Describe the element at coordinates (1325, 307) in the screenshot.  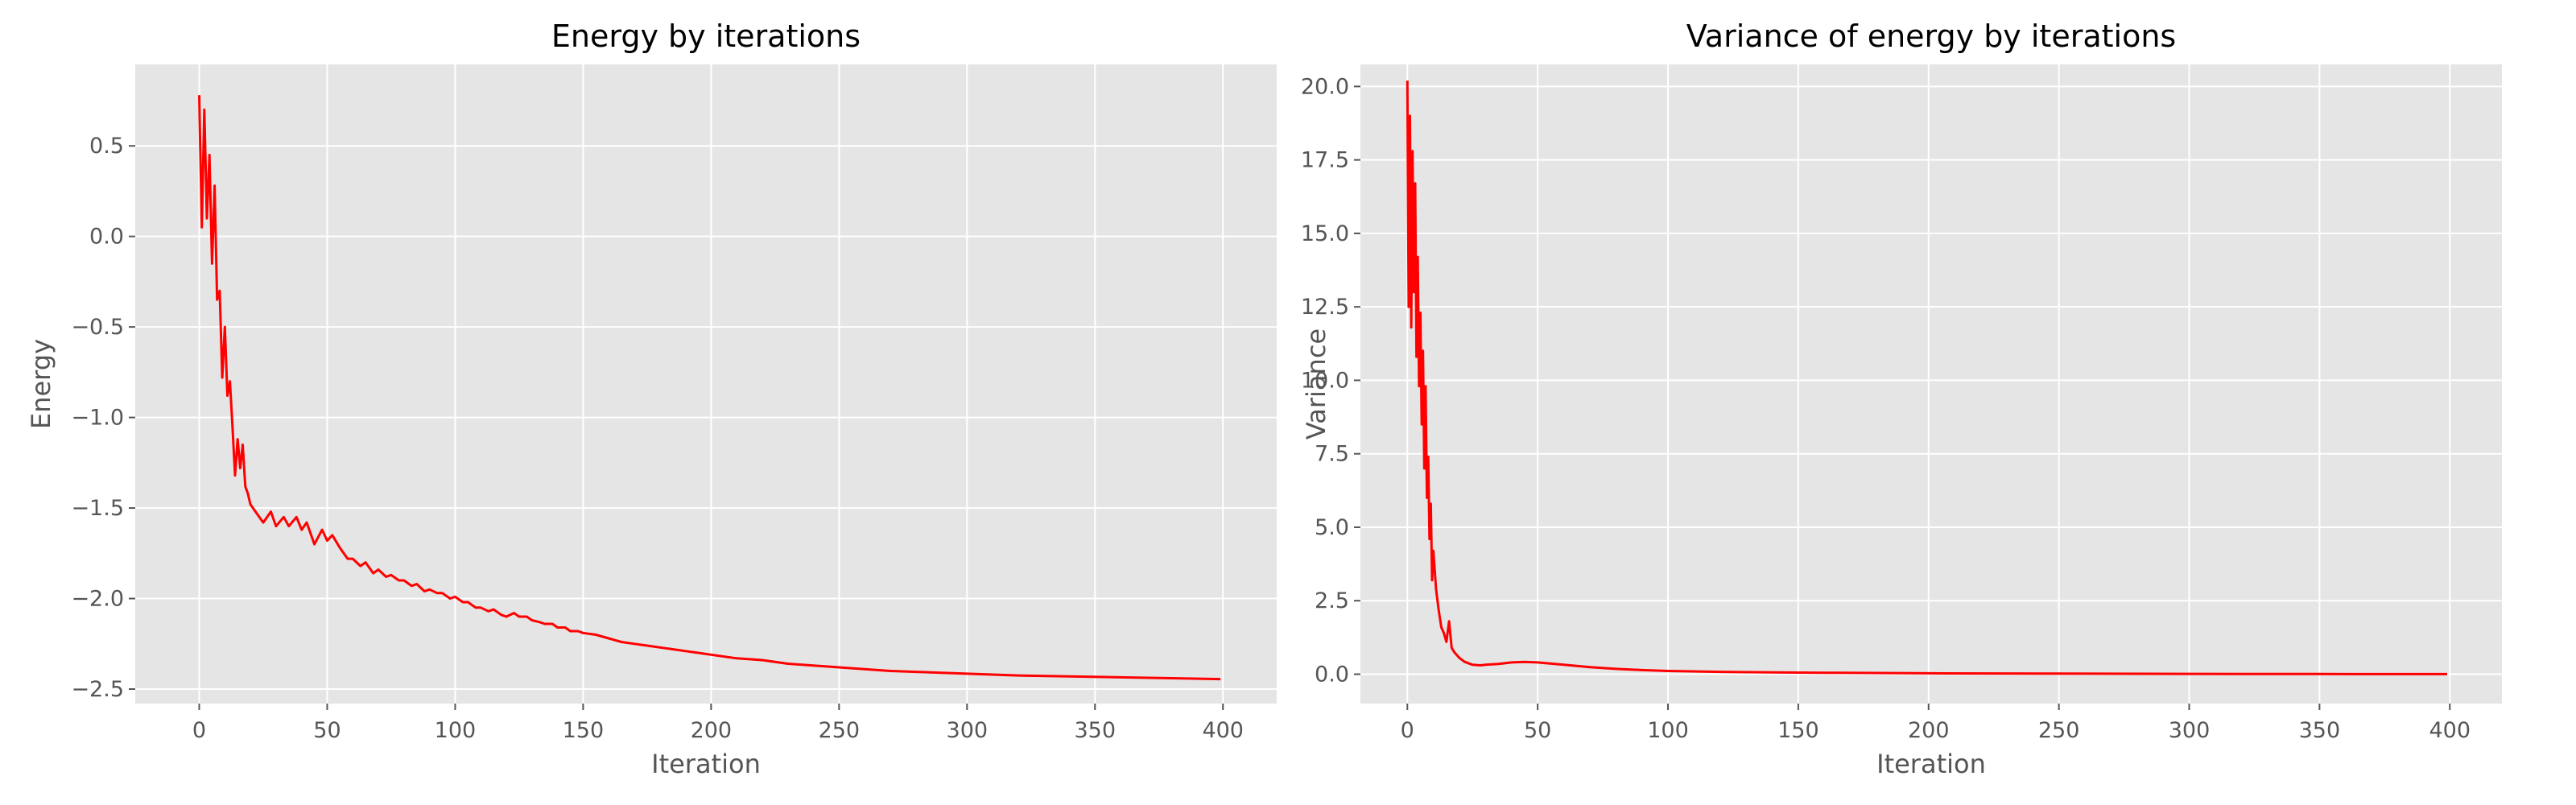
I see `variance-y-tick-label: 12.5` at that location.